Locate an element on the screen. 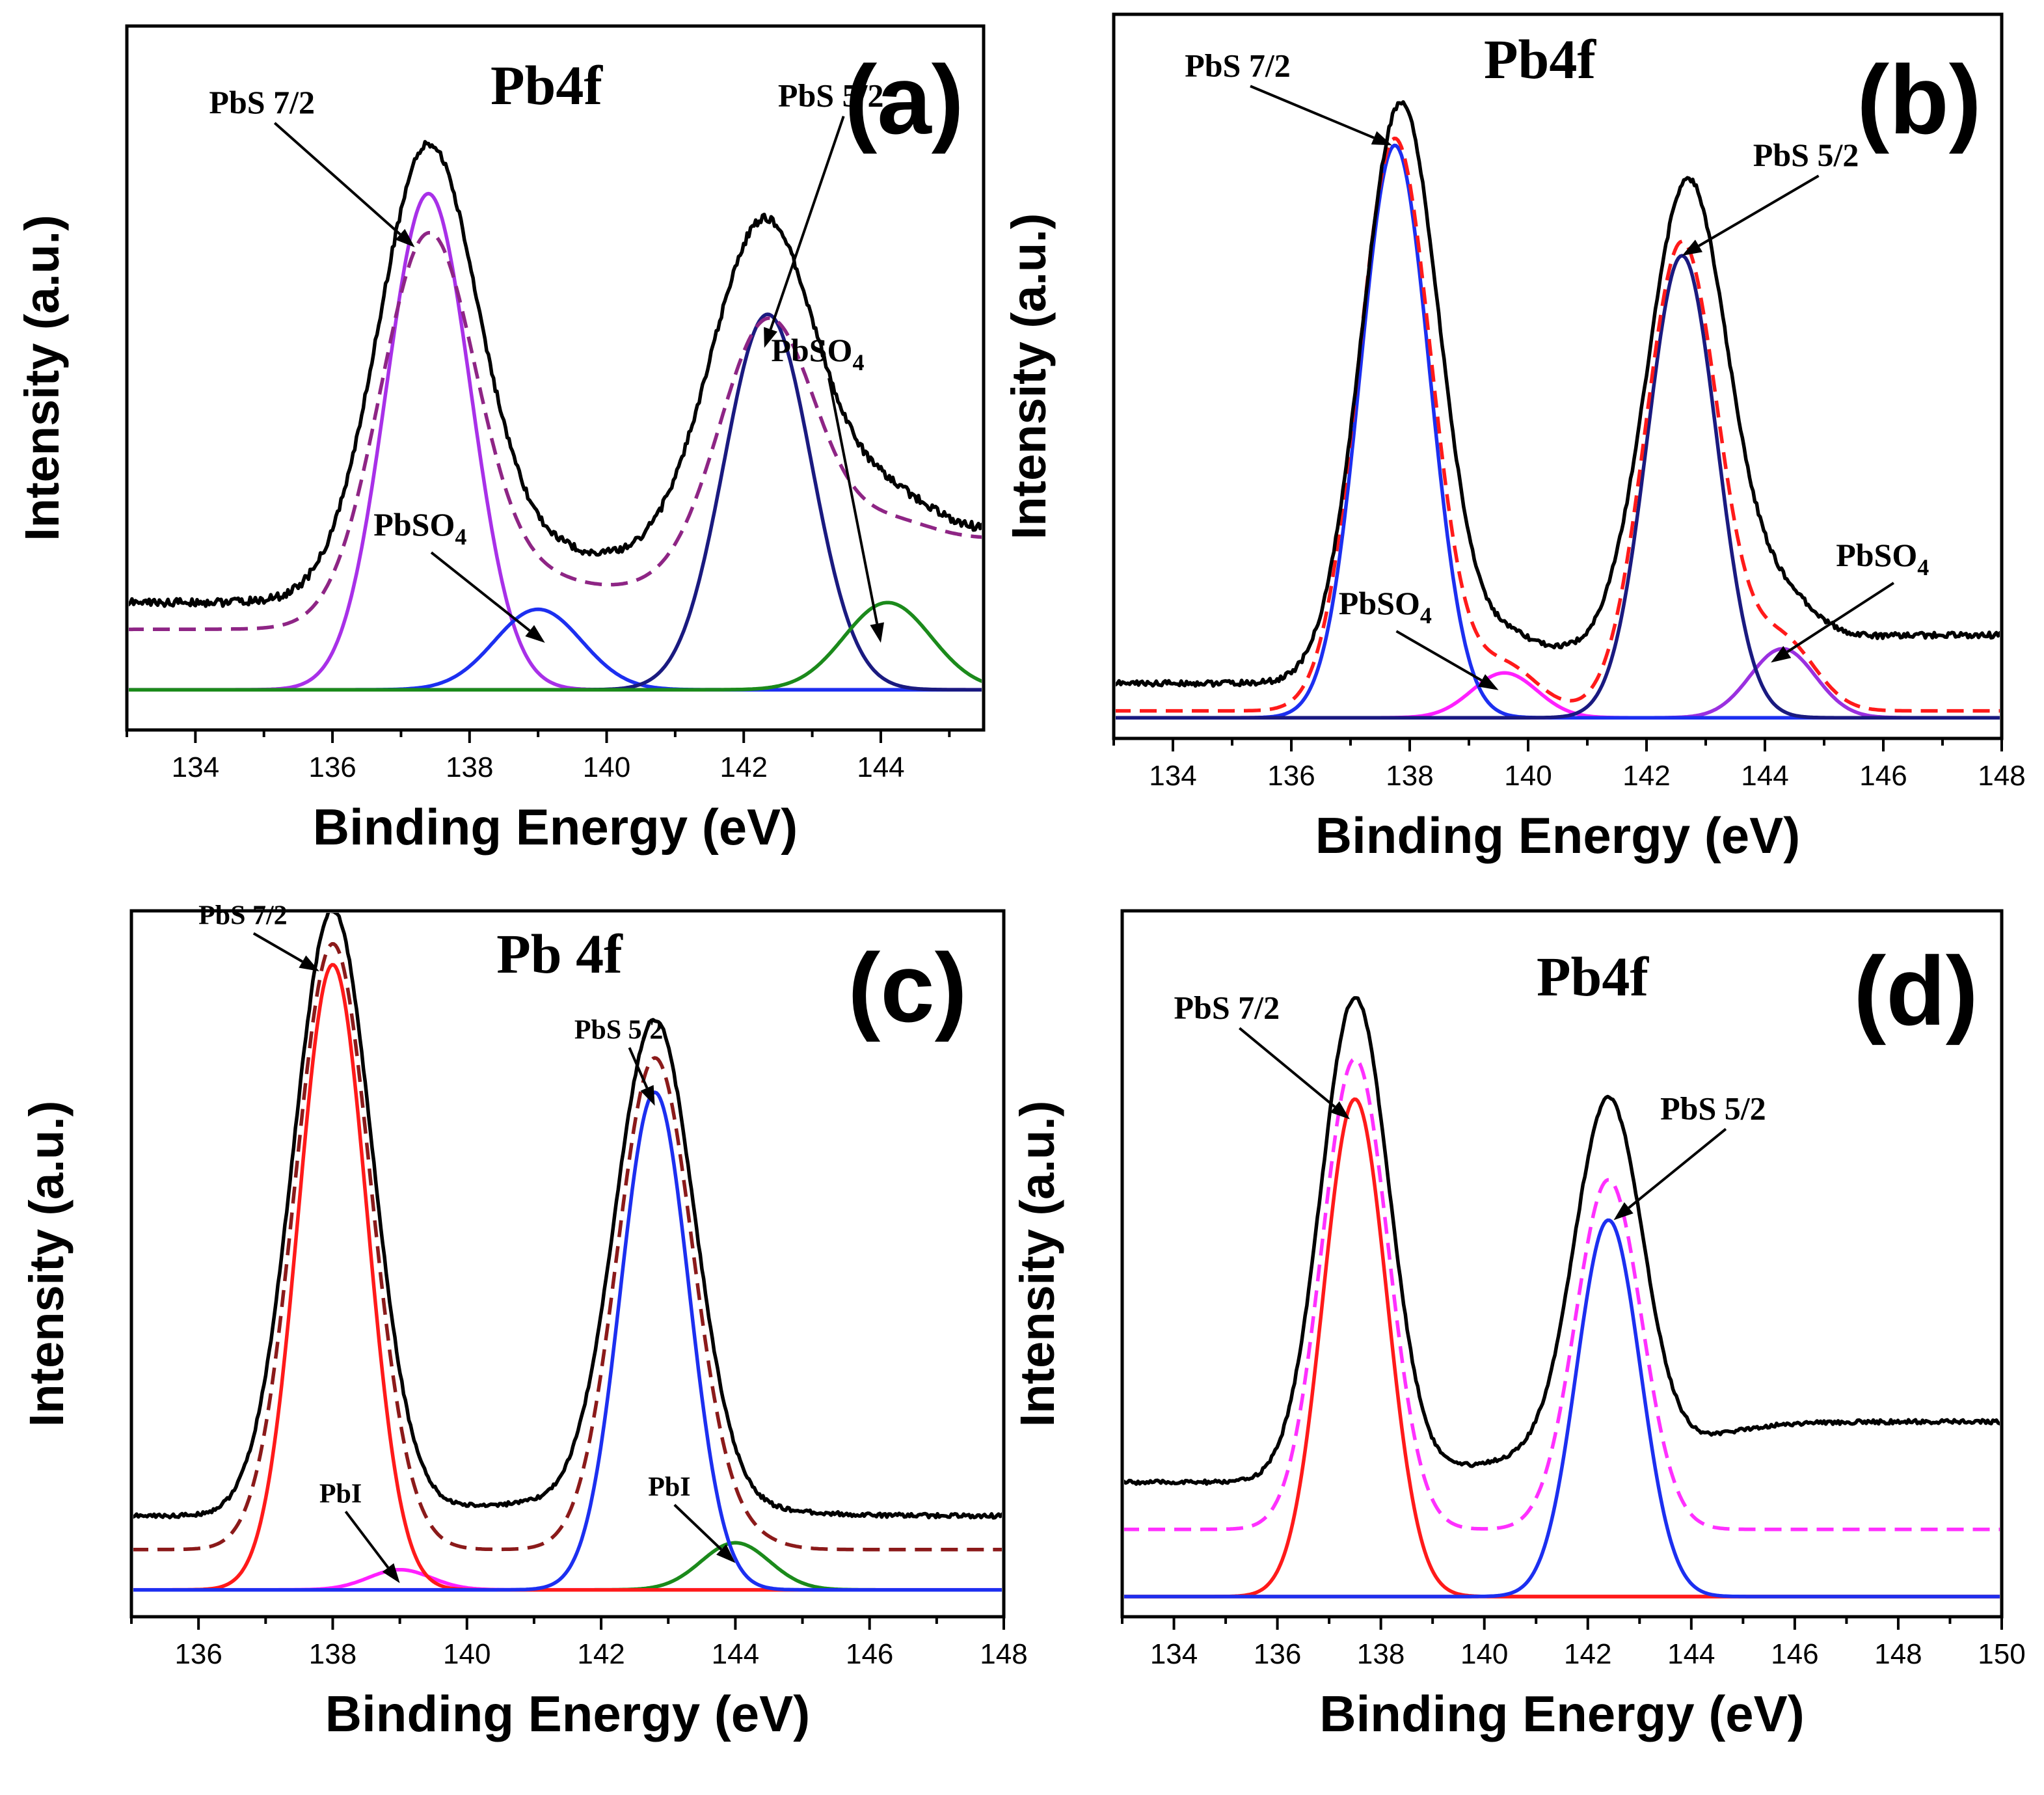 The width and height of the screenshot is (2044, 1795). panel-letter: (d) is located at coordinates (1915, 991).